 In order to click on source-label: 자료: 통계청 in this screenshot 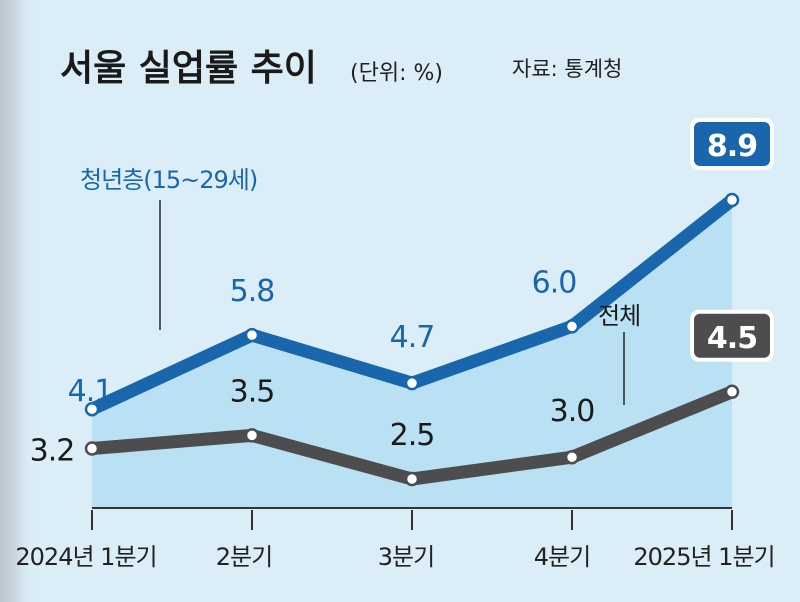, I will do `click(567, 69)`.